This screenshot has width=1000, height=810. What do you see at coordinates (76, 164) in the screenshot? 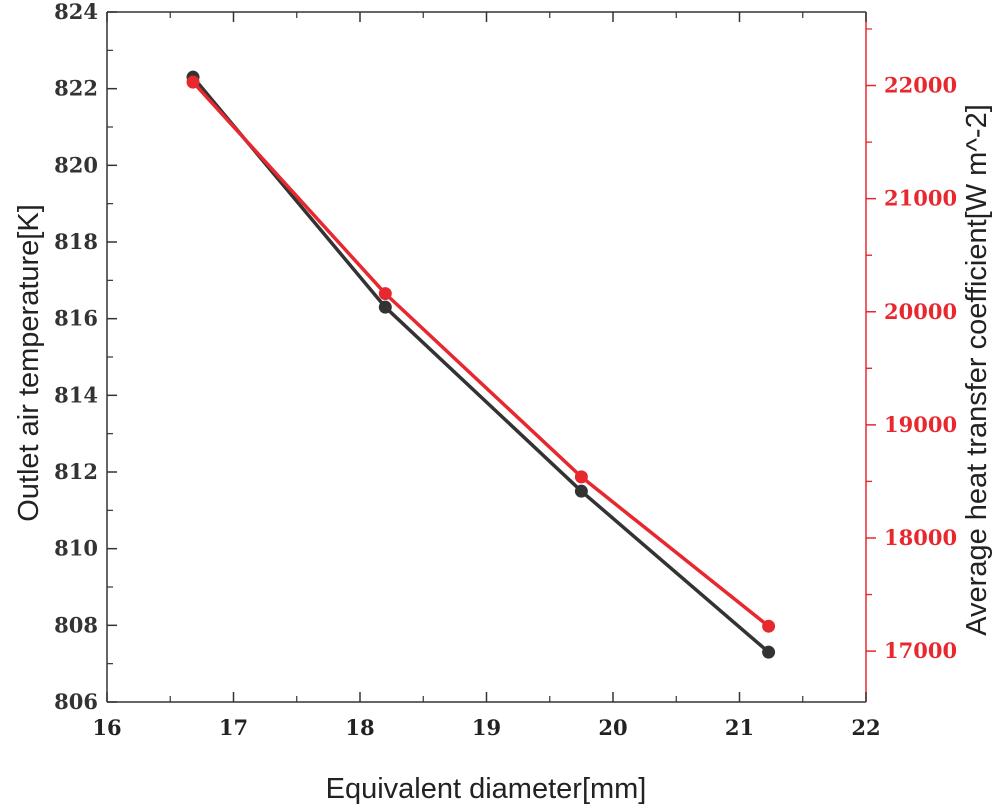
I see `y-left-tick-label: 820` at bounding box center [76, 164].